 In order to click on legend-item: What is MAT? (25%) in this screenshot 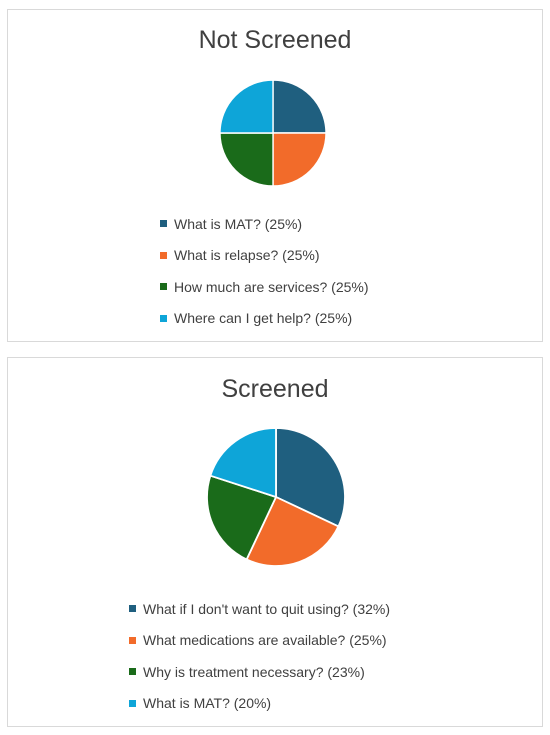, I will do `click(264, 224)`.